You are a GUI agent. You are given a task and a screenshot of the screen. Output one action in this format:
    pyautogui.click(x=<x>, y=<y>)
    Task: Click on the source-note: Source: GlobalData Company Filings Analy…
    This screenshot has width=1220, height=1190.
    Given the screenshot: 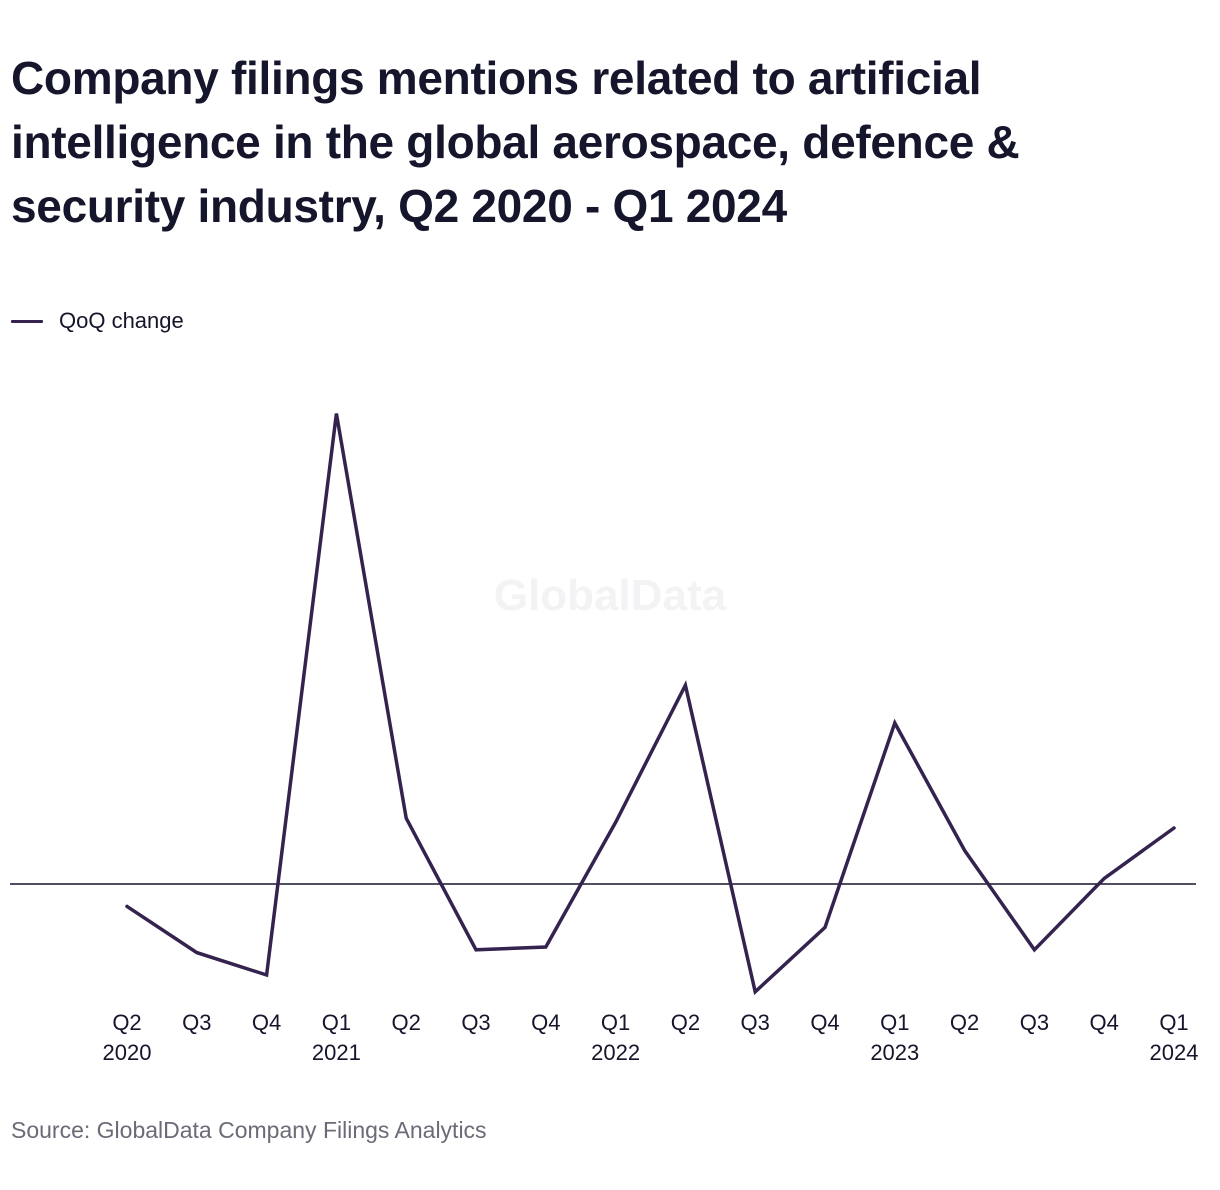 What is the action you would take?
    pyautogui.click(x=249, y=1130)
    